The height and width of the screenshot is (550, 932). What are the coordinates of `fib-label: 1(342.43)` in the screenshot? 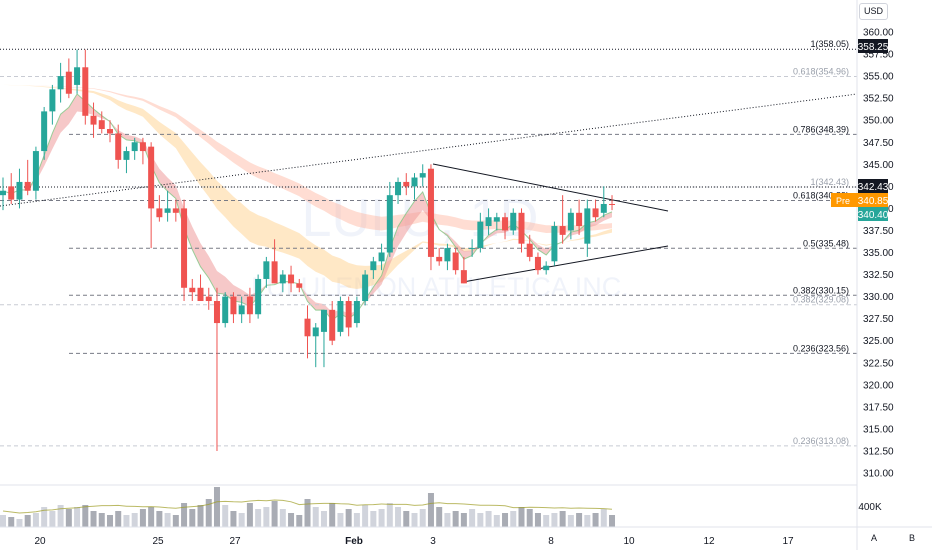 It's located at (829, 182).